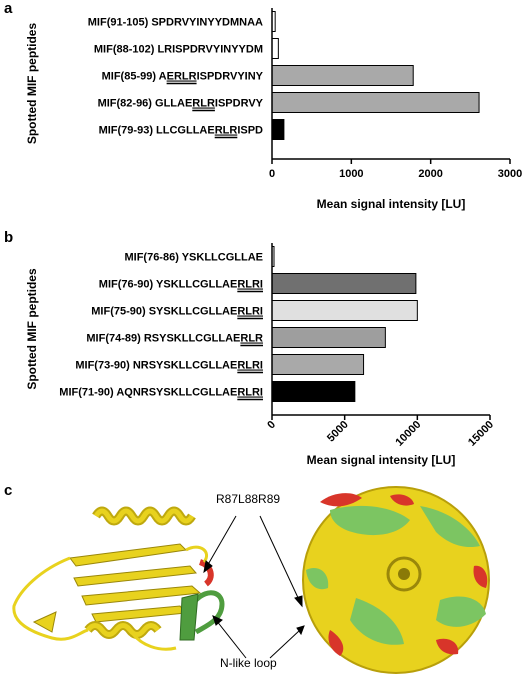 The width and height of the screenshot is (524, 690). What do you see at coordinates (481, 434) in the screenshot?
I see `panel-b-x-tick-label-3: 15000` at bounding box center [481, 434].